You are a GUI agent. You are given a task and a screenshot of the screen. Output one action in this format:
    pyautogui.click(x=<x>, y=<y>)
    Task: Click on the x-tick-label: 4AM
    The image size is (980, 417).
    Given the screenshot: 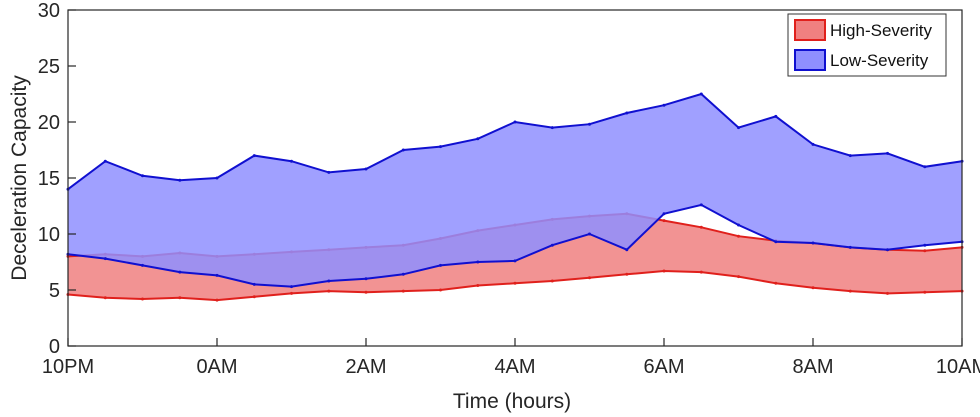 What is the action you would take?
    pyautogui.click(x=514, y=367)
    